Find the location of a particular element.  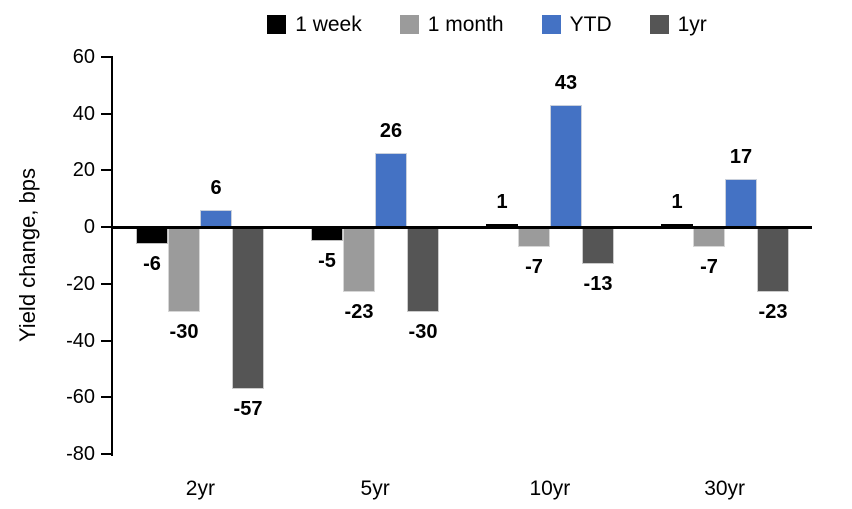

value-label-5yr-ytd: 26 is located at coordinates (391, 131).